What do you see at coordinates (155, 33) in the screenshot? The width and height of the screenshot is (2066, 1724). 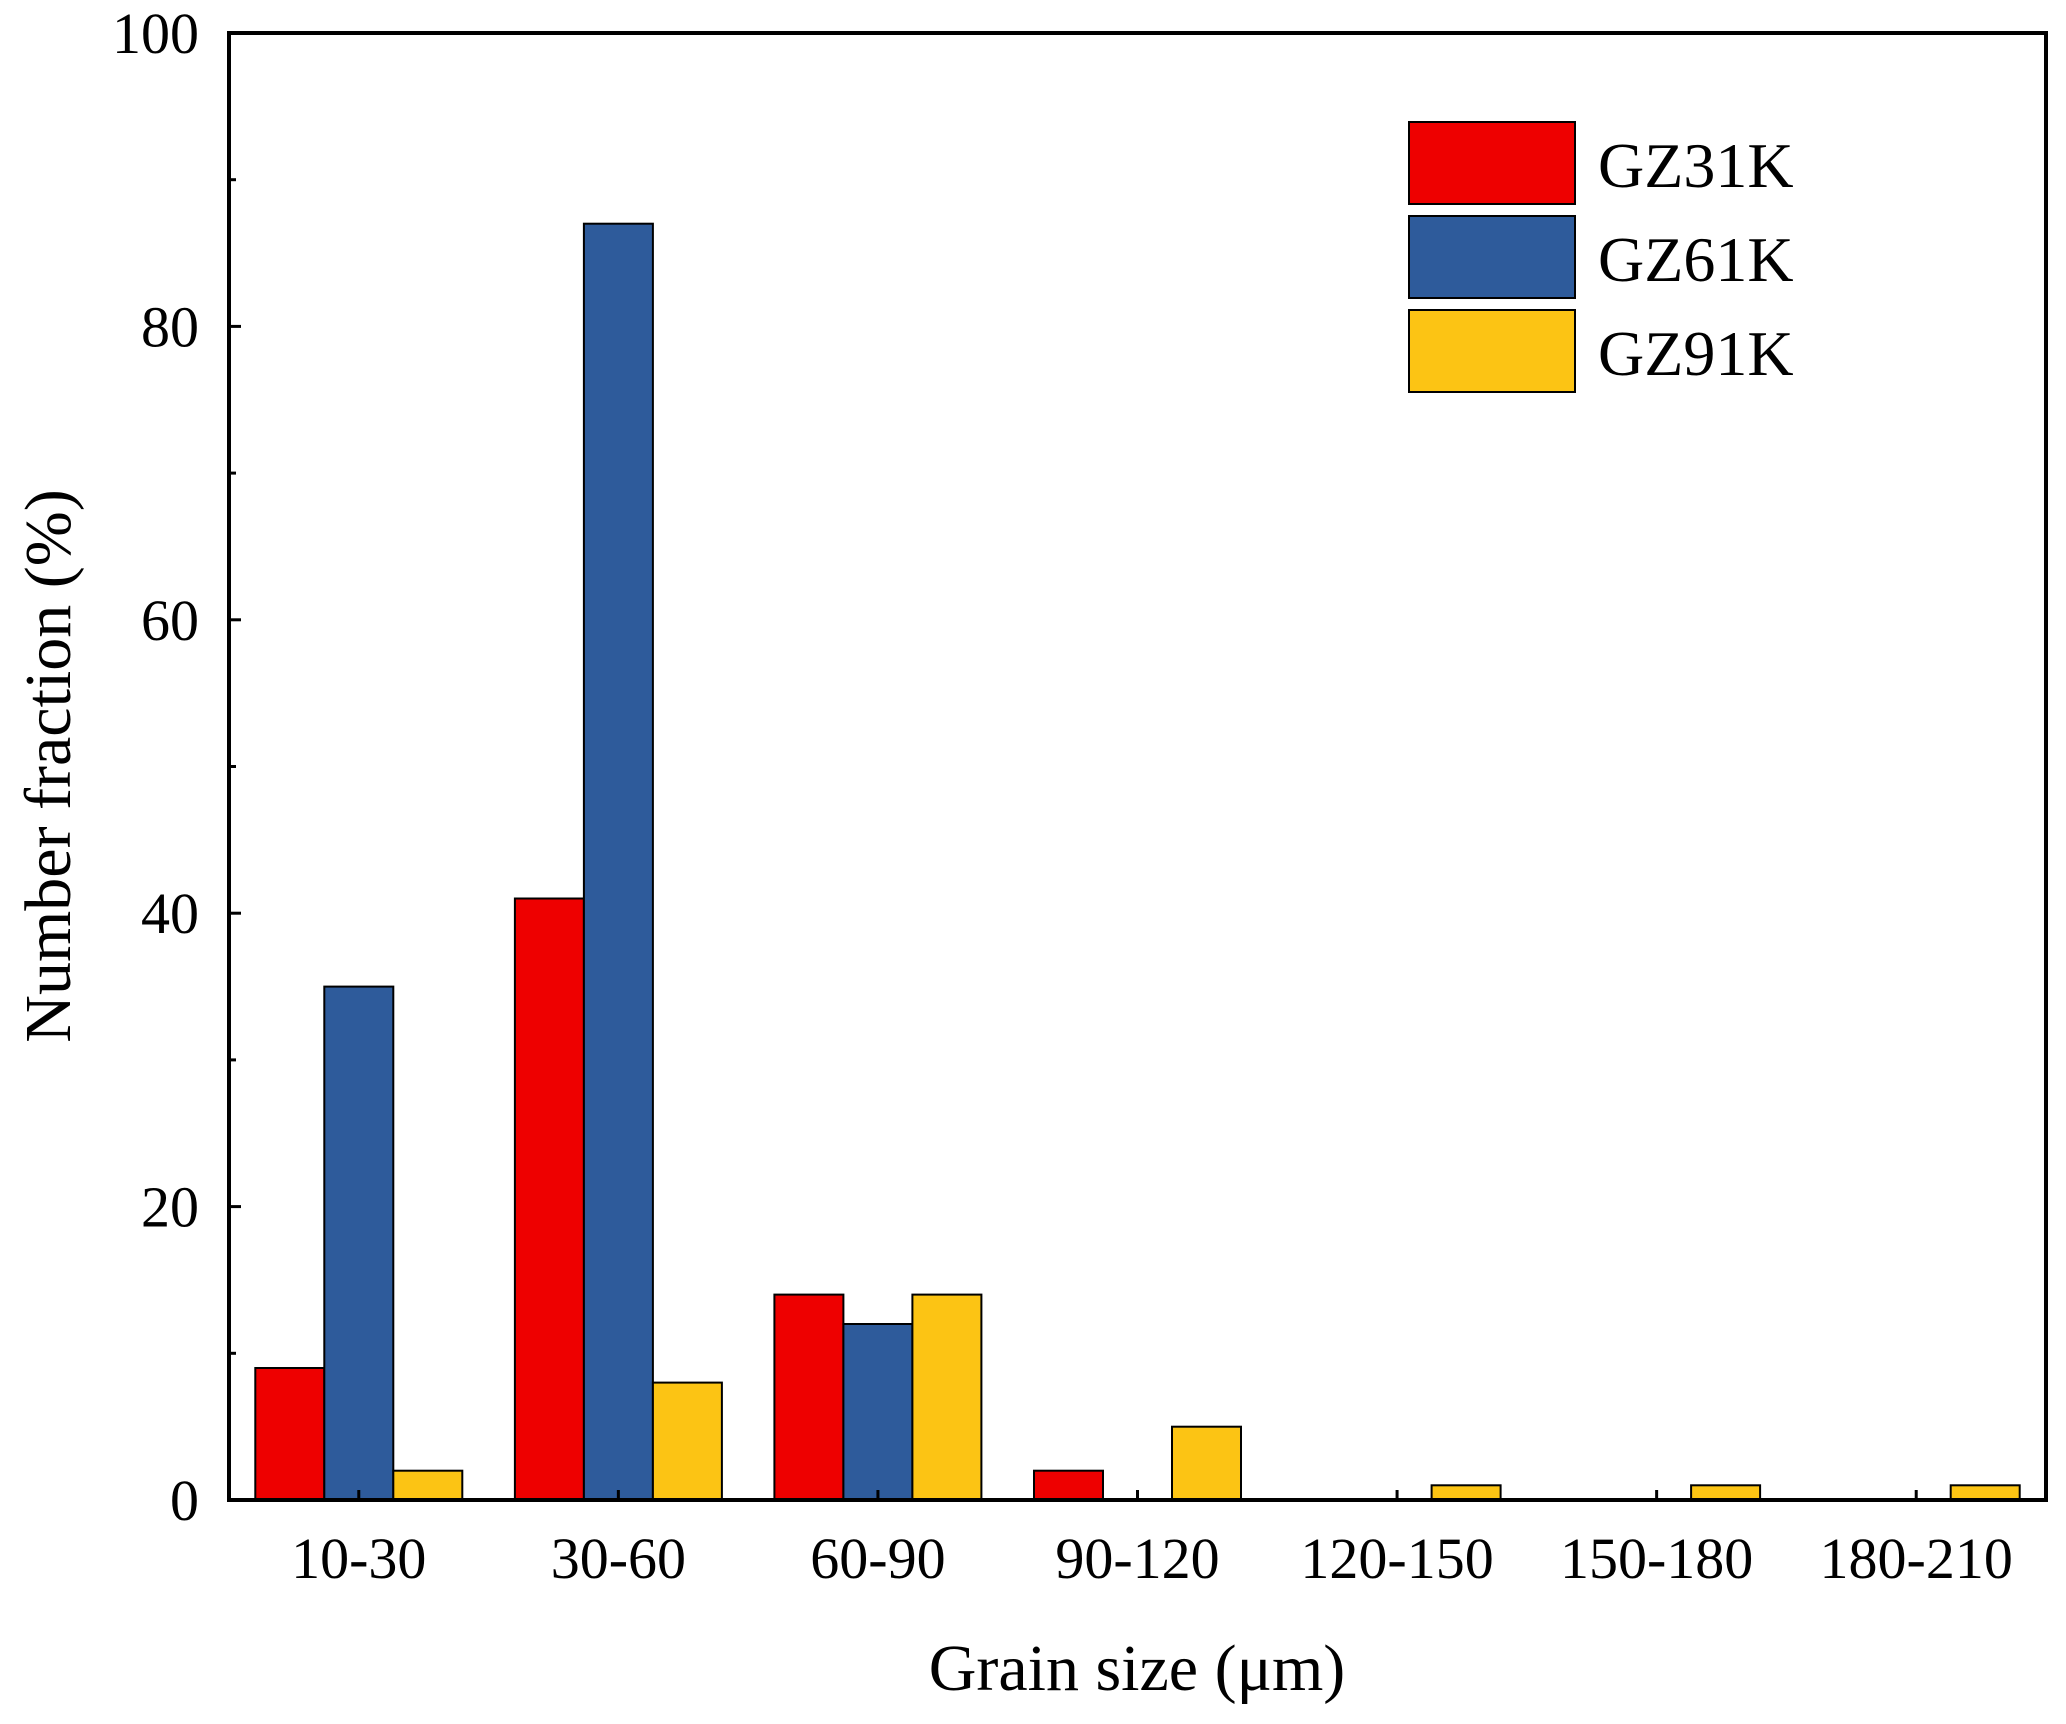 I see `y-tick-label: 100` at bounding box center [155, 33].